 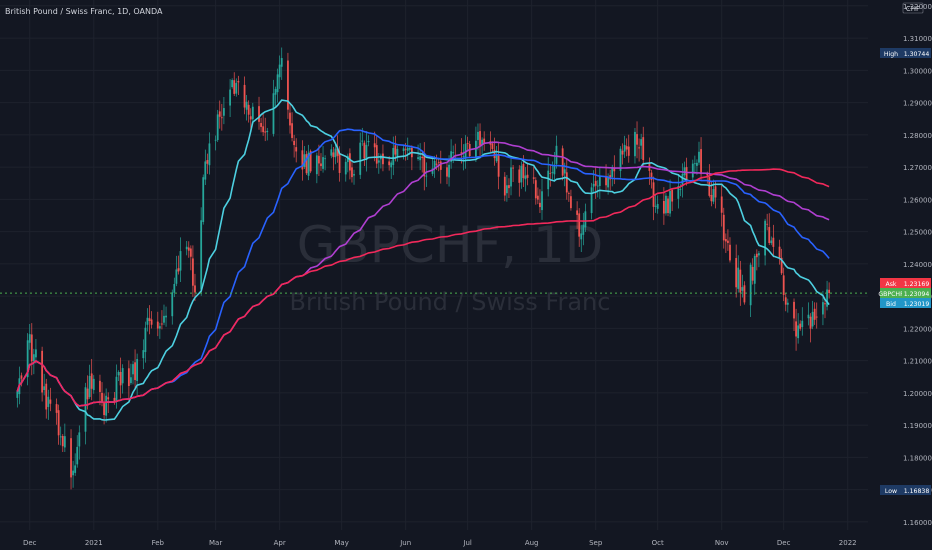 I want to click on ask-value: 1.23169, so click(x=917, y=284).